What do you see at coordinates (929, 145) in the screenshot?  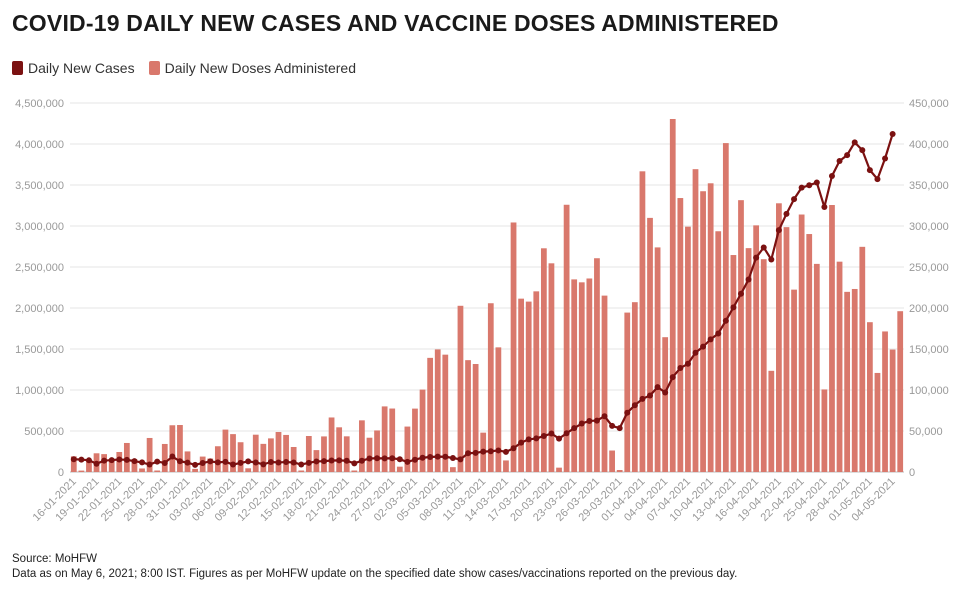 I see `y-right-tick-label: 400,000` at bounding box center [929, 145].